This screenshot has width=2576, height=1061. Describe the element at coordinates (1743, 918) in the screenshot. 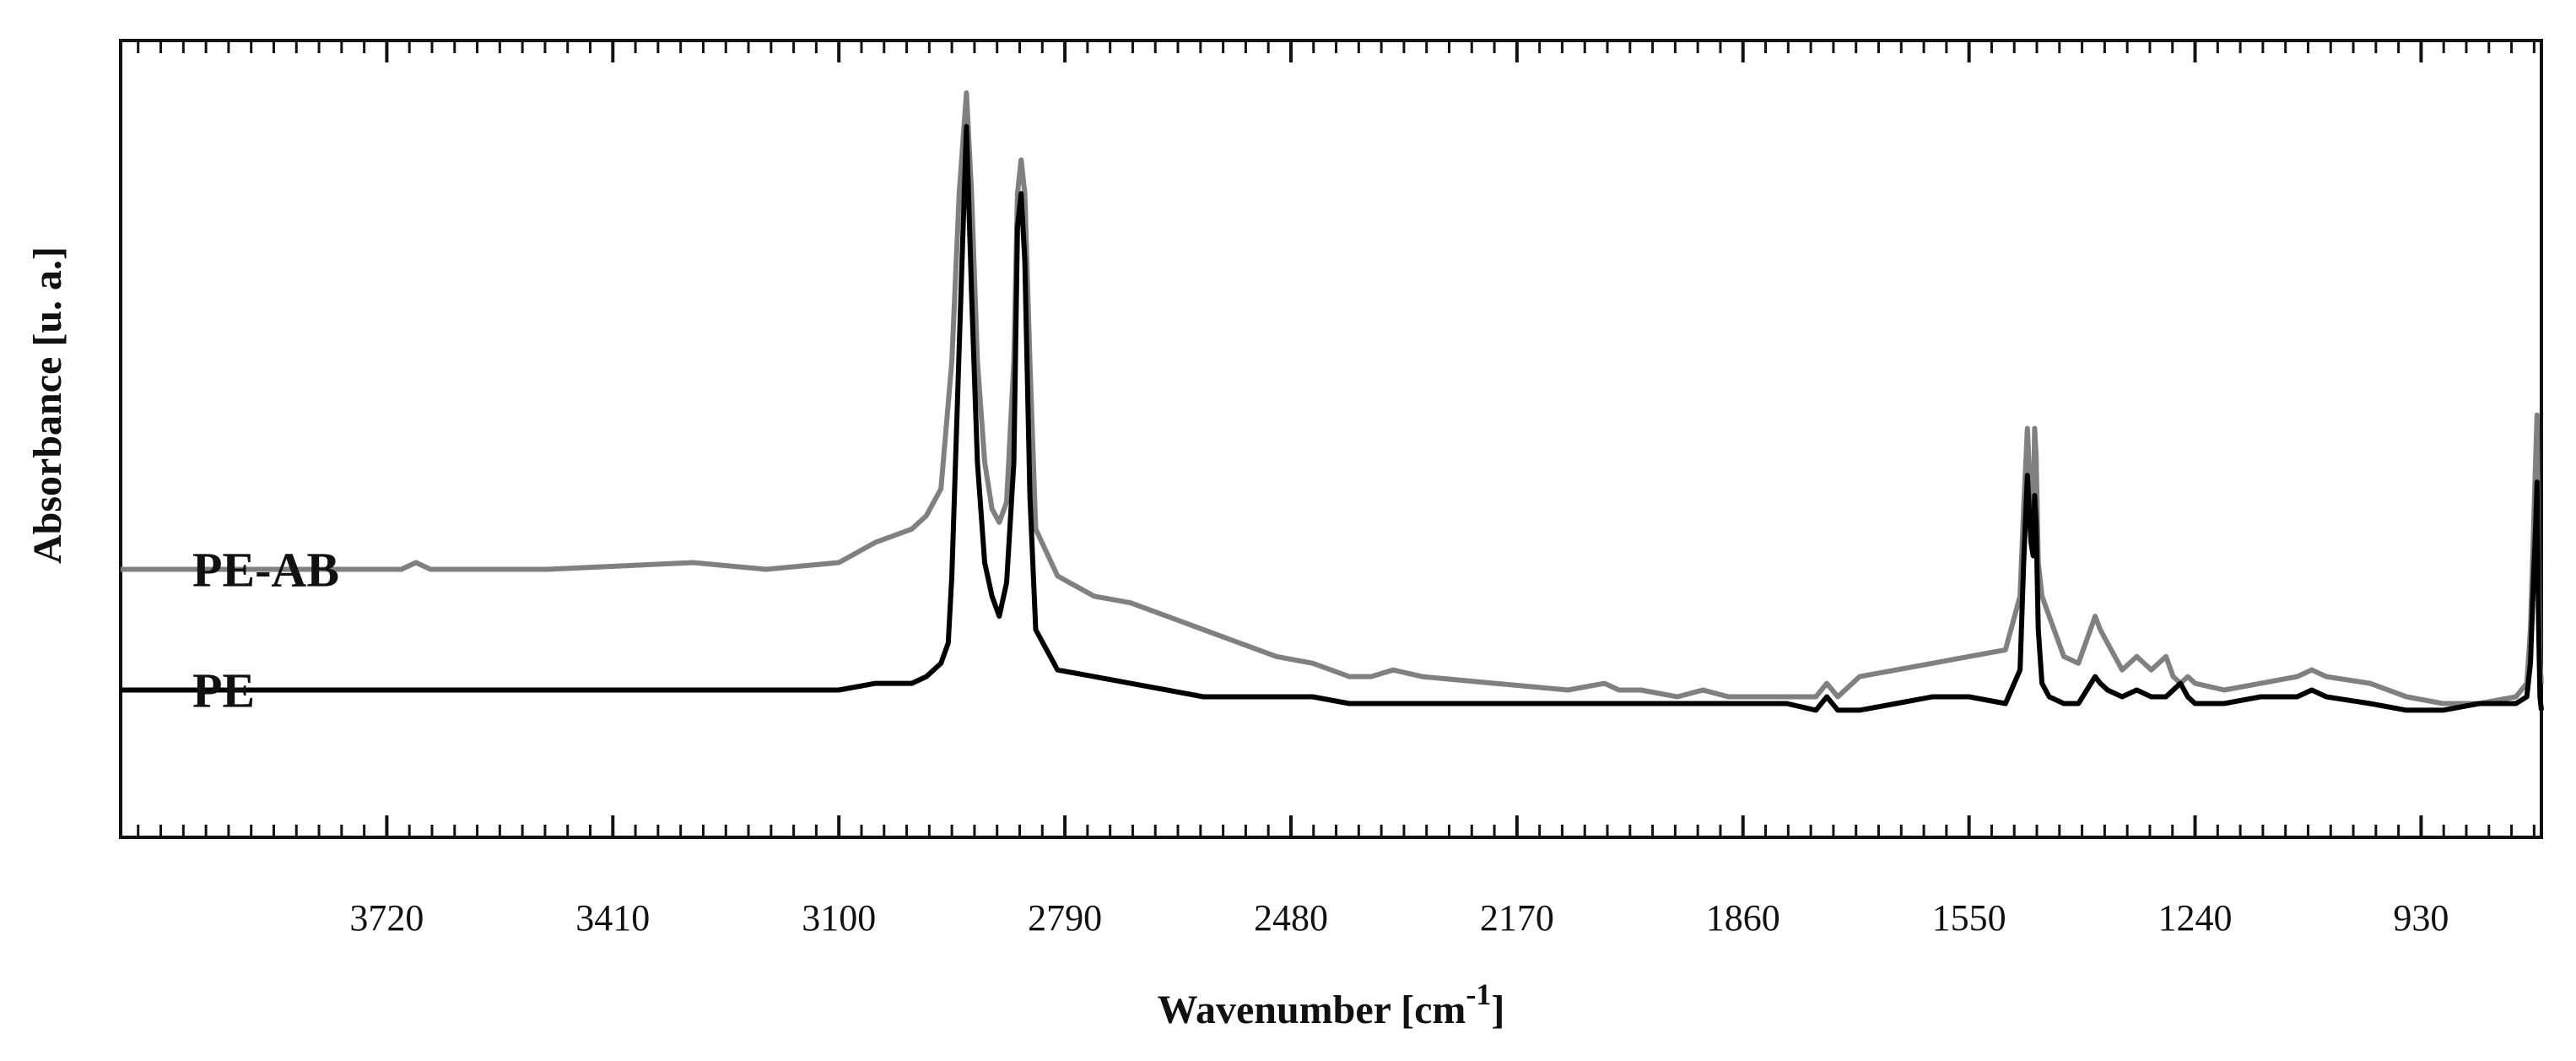

I see `x-tick-label: 1860` at that location.